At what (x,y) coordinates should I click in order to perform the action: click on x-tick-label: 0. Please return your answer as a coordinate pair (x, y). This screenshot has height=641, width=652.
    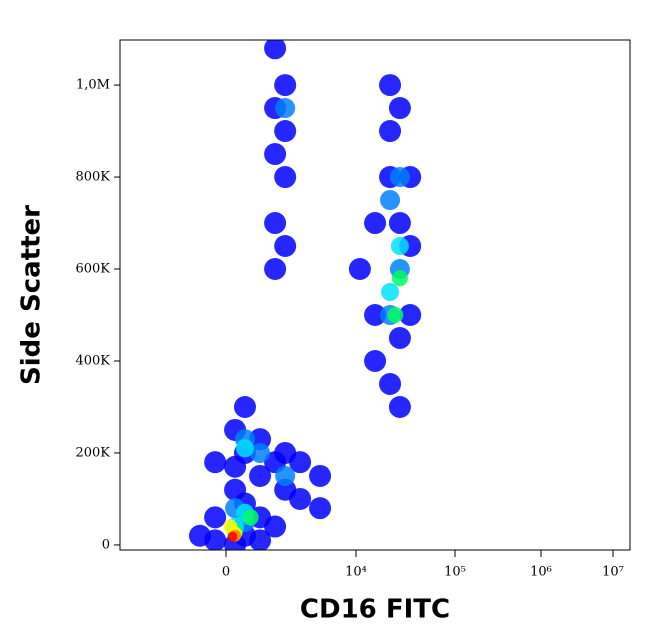
    Looking at the image, I should click on (226, 572).